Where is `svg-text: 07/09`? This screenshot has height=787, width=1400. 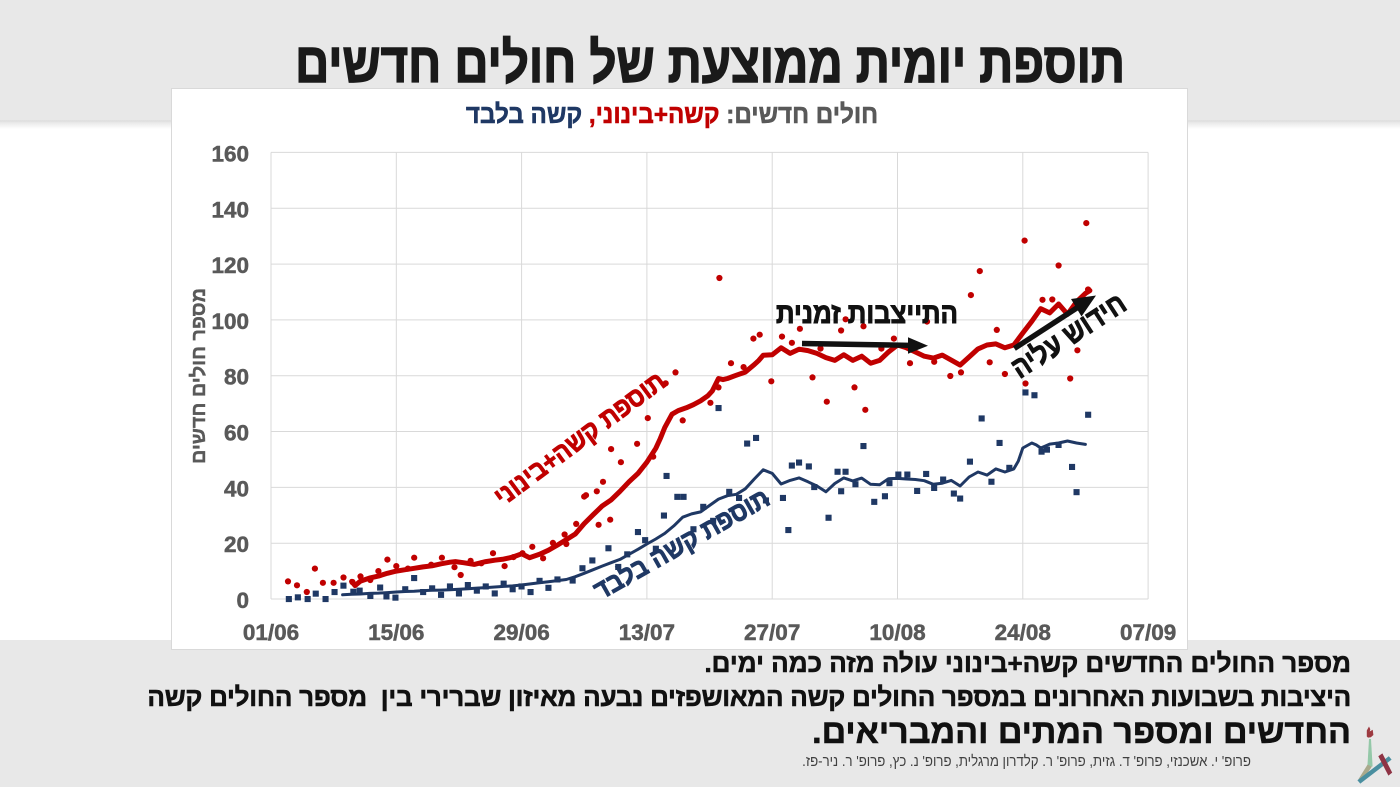
svg-text: 07/09 is located at coordinates (1148, 632).